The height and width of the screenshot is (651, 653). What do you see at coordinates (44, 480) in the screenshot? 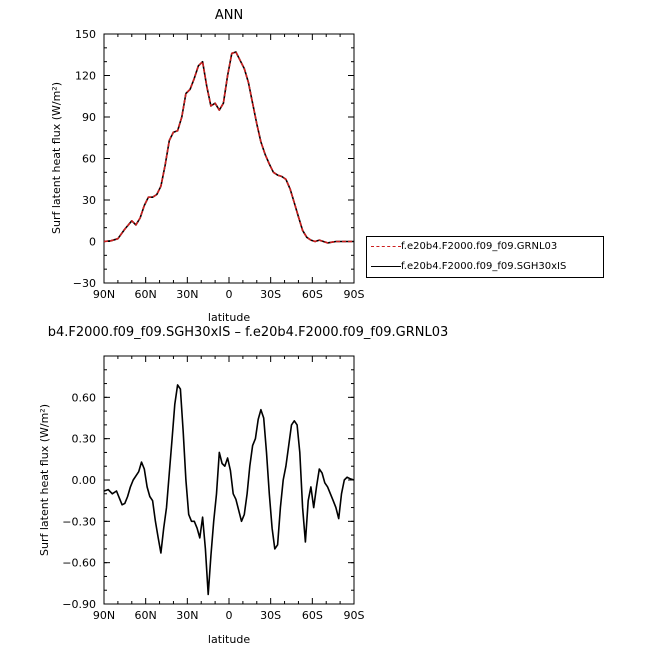
I see `bottom-y-axis-label: Surf latent heat flux (W/m²)` at bounding box center [44, 480].